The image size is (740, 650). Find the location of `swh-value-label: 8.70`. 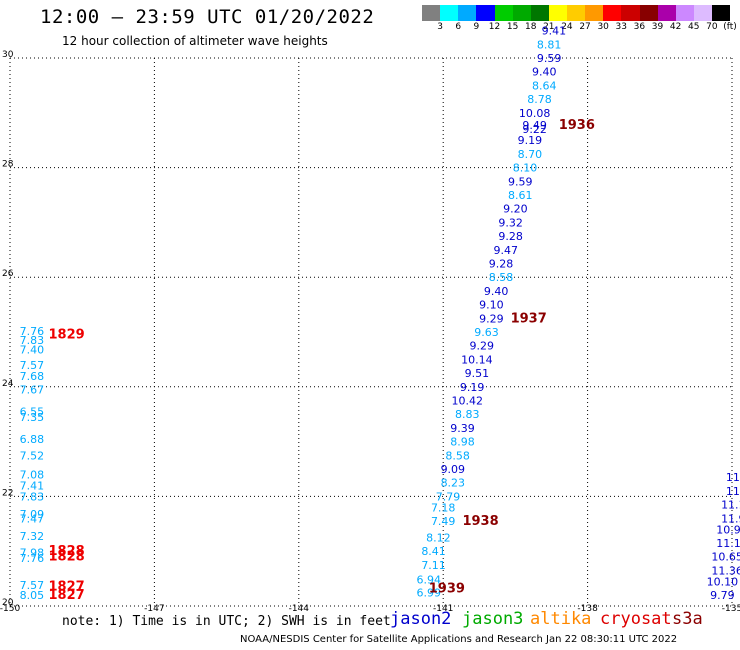

swh-value-label: 8.70 is located at coordinates (530, 154).